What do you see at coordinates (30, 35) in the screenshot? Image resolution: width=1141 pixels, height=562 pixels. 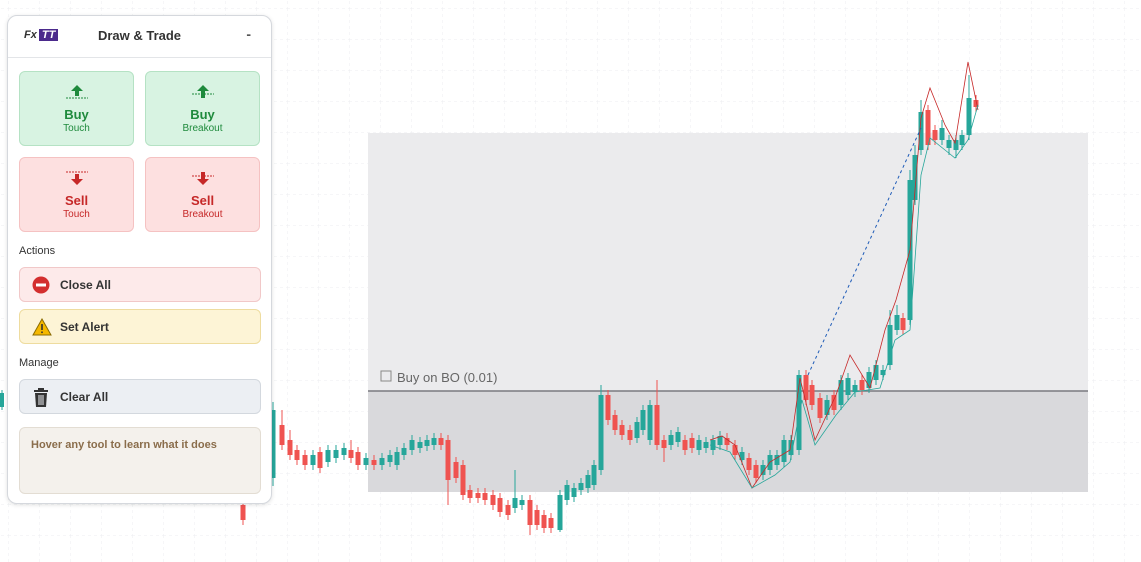 I see `logo-prefix: Fx` at bounding box center [30, 35].